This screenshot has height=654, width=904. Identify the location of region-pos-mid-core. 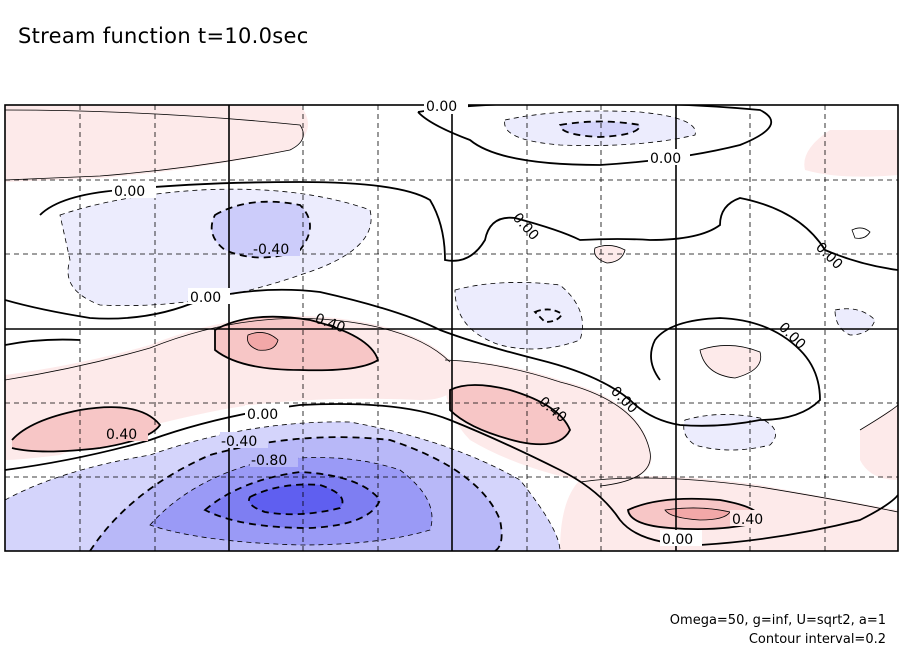
(262, 341).